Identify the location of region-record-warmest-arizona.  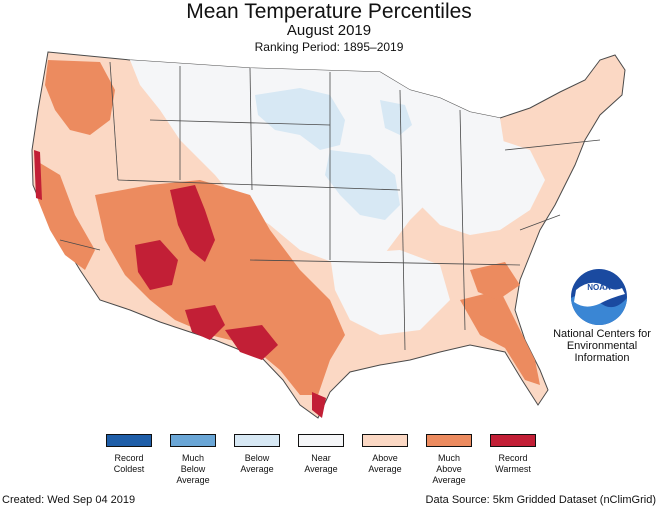
(156, 265).